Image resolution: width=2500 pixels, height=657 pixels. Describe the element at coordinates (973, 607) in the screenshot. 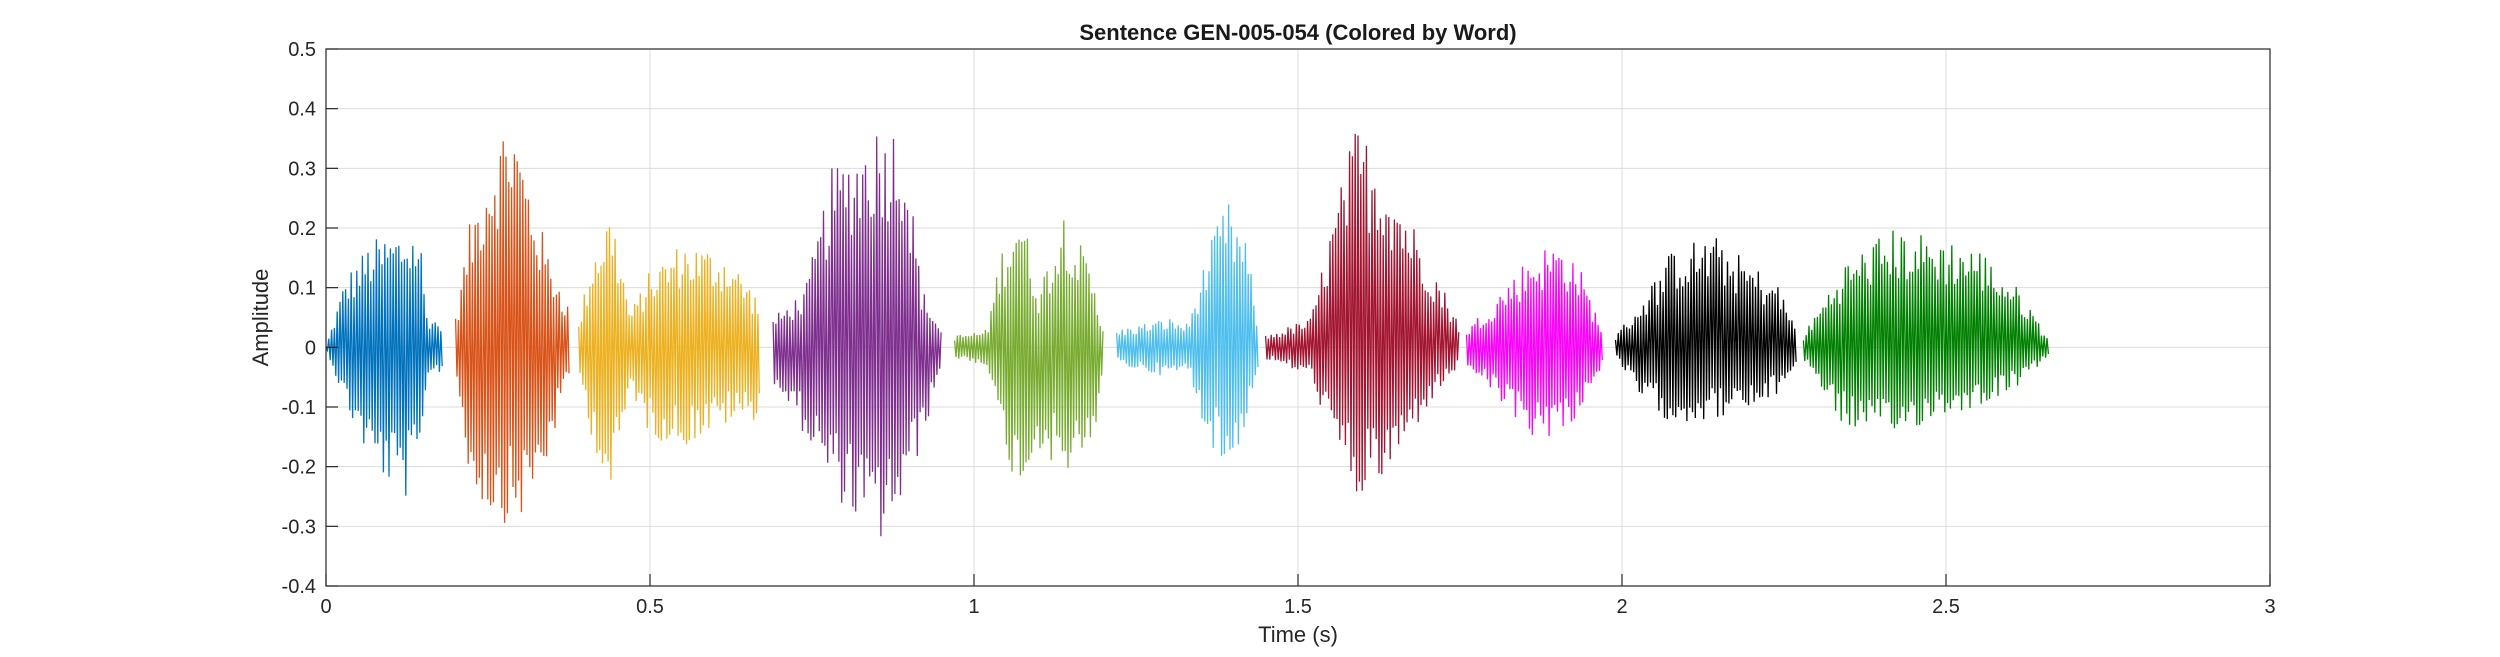

I see `x-tick-label: 1` at that location.